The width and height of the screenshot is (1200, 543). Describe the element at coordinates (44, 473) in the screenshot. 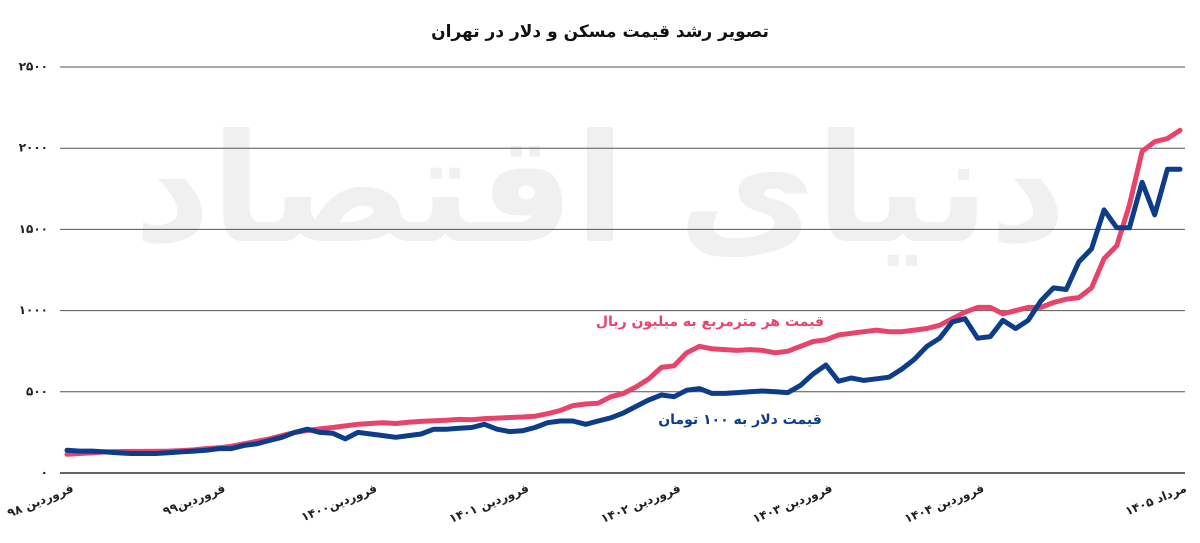

I see `y-tick-label: ۰` at that location.